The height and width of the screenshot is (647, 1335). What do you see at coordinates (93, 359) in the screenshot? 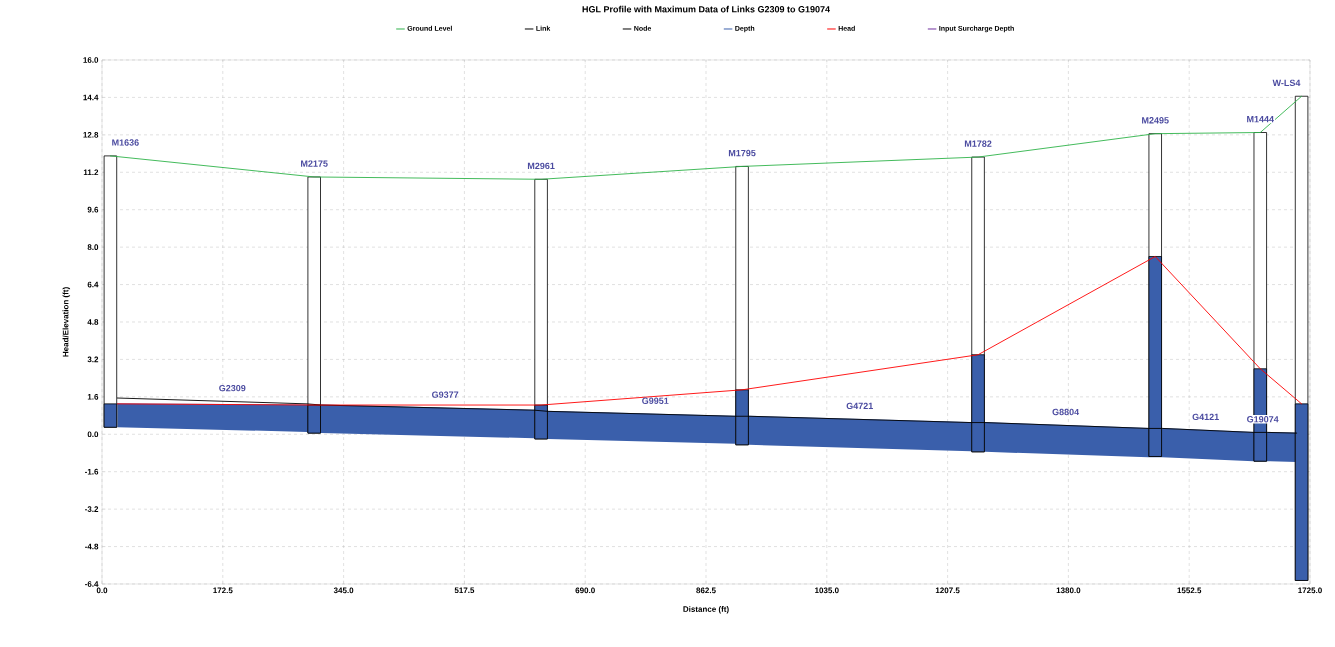
I see `y-tick-label: 3.2` at bounding box center [93, 359].